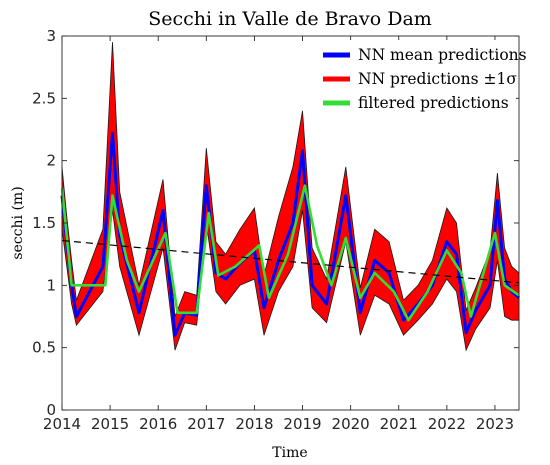  What do you see at coordinates (290, 261) in the screenshot?
I see `trend-line` at bounding box center [290, 261].